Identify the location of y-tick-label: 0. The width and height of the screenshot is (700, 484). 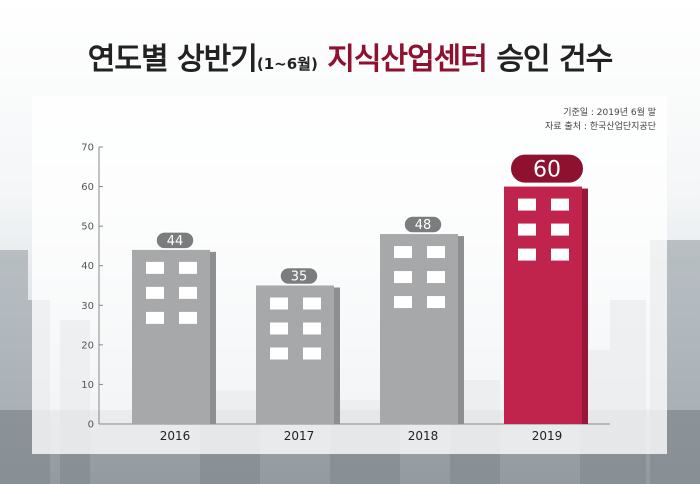
(91, 425).